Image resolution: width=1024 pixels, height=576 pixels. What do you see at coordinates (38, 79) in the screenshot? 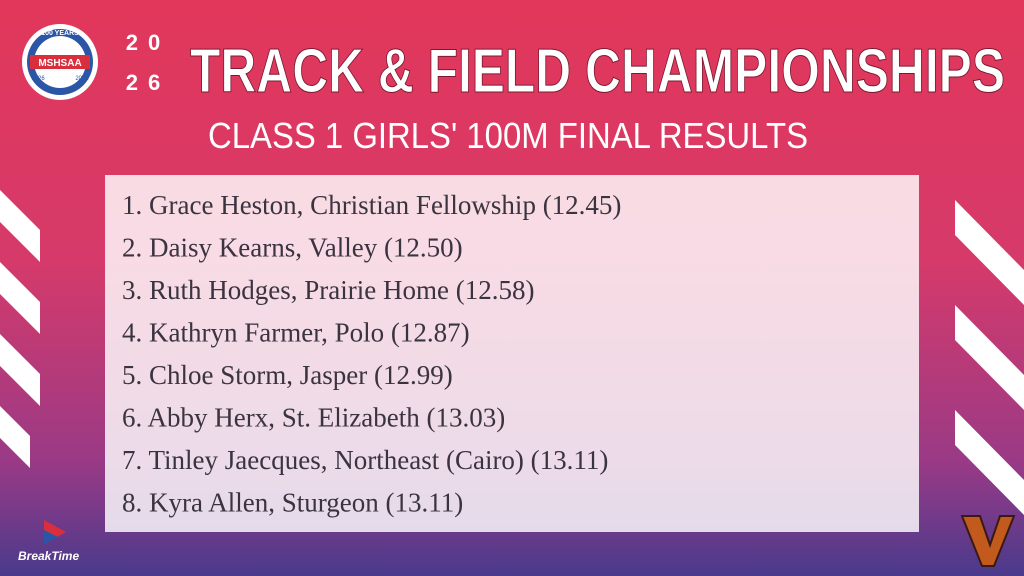
I see `logo-start: 1926` at bounding box center [38, 79].